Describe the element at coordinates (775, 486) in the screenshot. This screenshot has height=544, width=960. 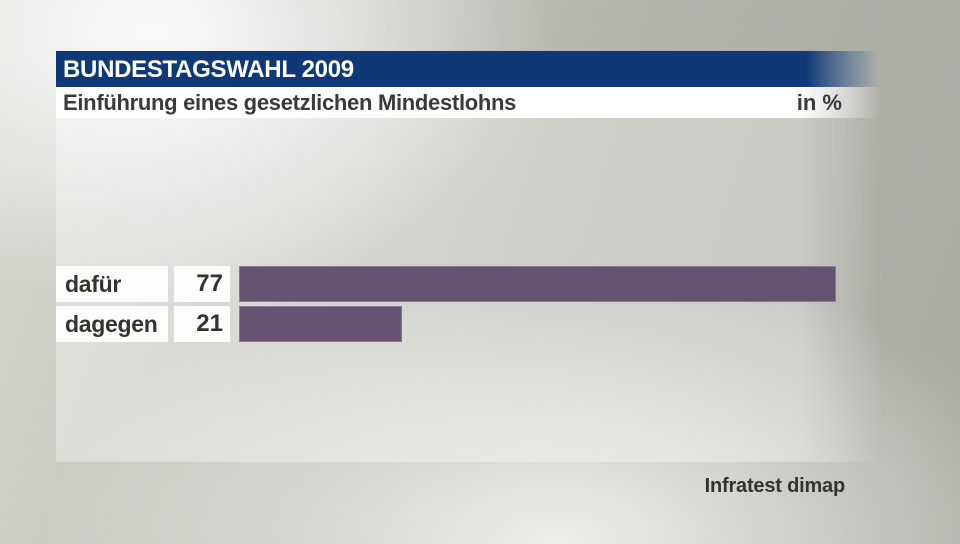
I see `source-credit: Infratest dimap` at that location.